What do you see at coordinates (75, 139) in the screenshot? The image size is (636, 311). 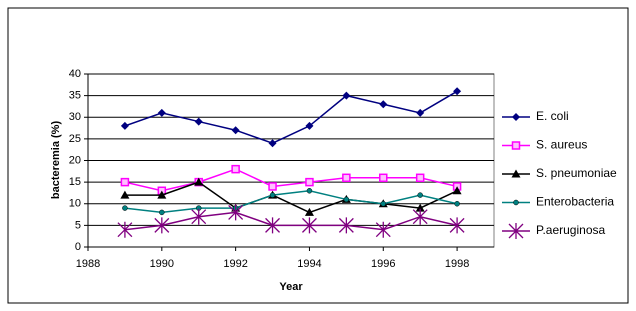 I see `y-tick-label: 25` at bounding box center [75, 139].